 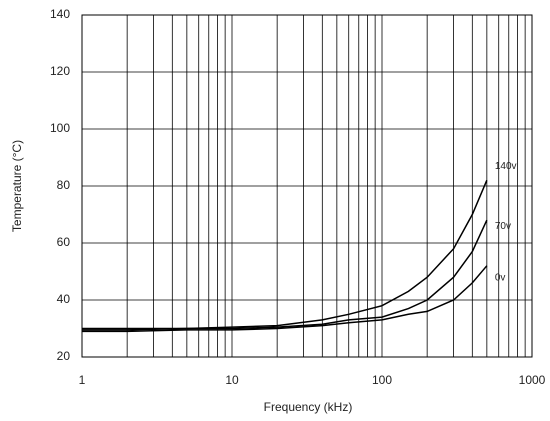 I want to click on x-tick-label: 1000, so click(x=532, y=380).